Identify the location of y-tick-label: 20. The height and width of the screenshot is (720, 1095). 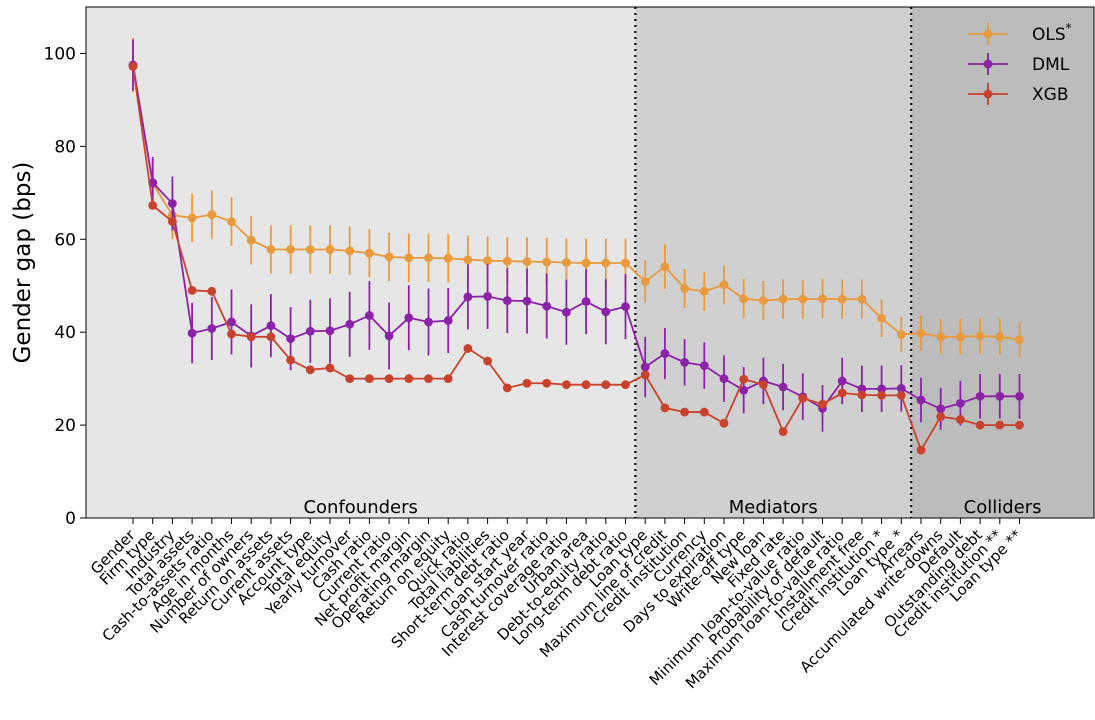
(65, 426).